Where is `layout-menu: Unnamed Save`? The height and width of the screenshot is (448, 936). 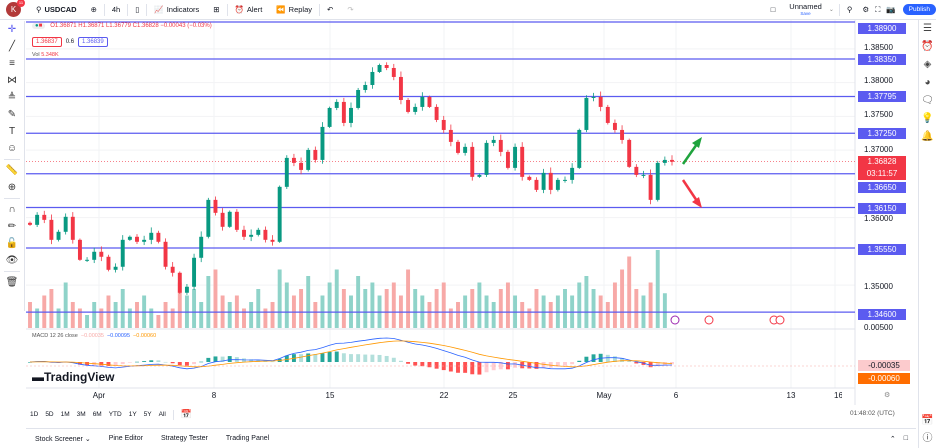 layout-menu: Unnamed Save is located at coordinates (805, 10).